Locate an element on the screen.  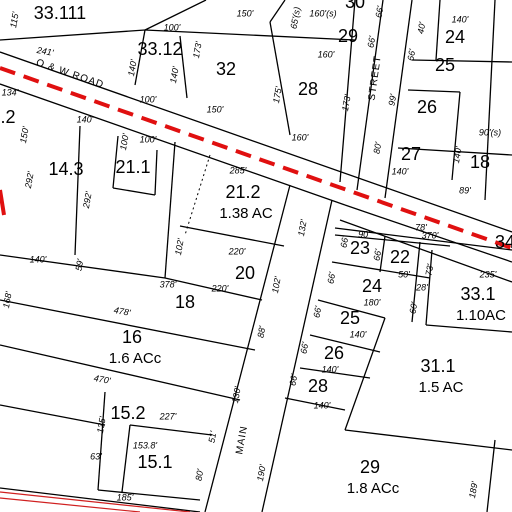
dimension-label: 370' is located at coordinates (430, 235).